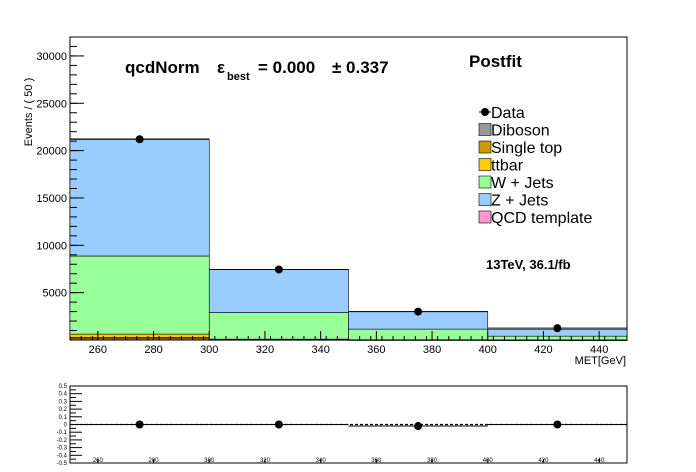 The height and width of the screenshot is (472, 696). Describe the element at coordinates (221, 67) in the screenshot. I see `headline-epsilon: ε` at that location.